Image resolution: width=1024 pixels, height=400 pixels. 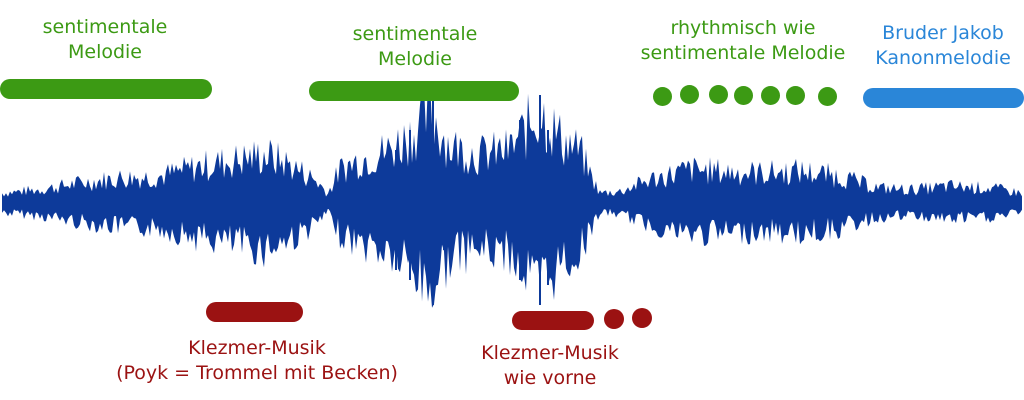 What do you see at coordinates (943, 98) in the screenshot?
I see `marker-bar-bruder-jakob` at bounding box center [943, 98].